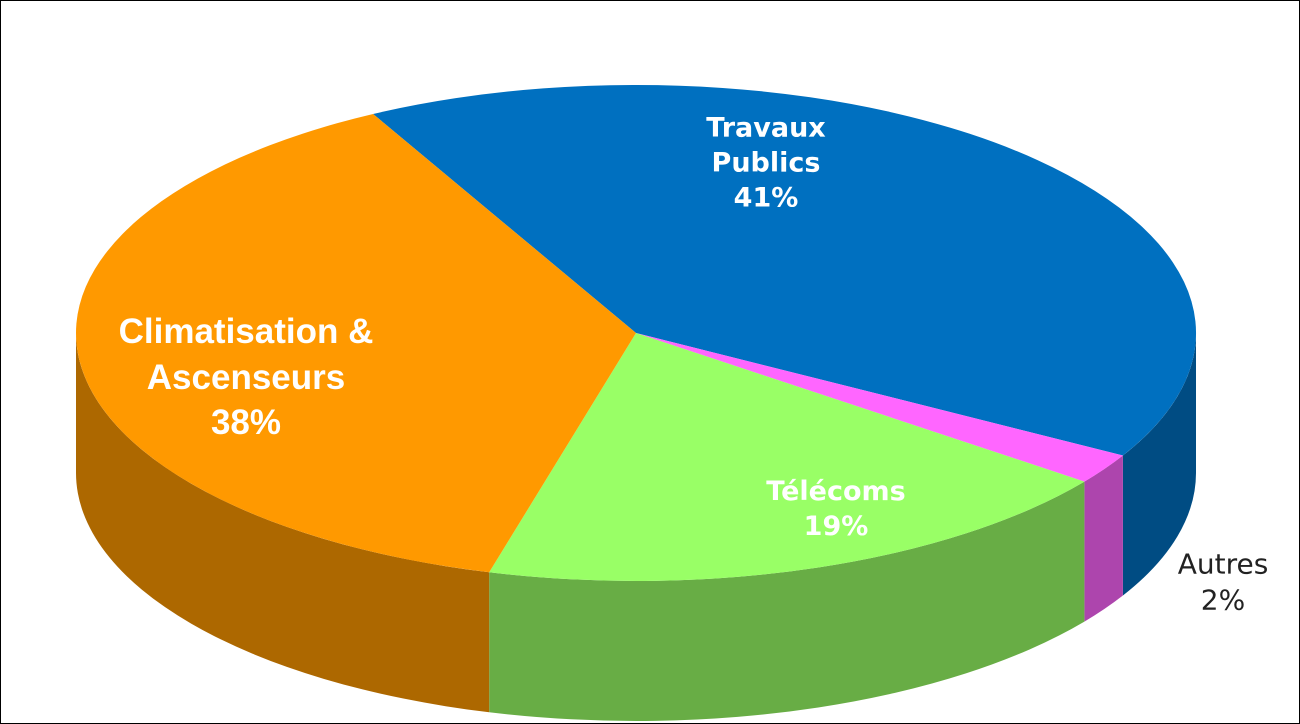 The height and width of the screenshot is (724, 1300). I want to click on category-label: Climatisation & Ascenseurs, so click(246, 354).